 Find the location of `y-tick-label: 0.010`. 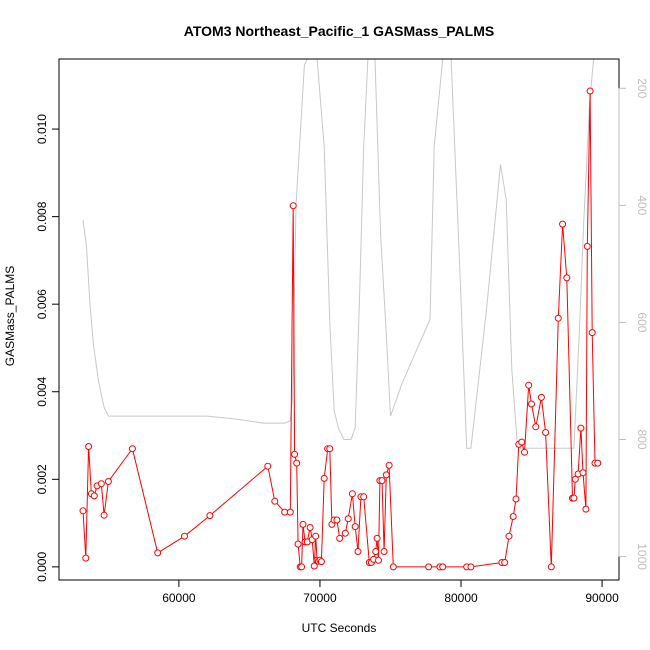

y-tick-label: 0.010 is located at coordinates (42, 129).